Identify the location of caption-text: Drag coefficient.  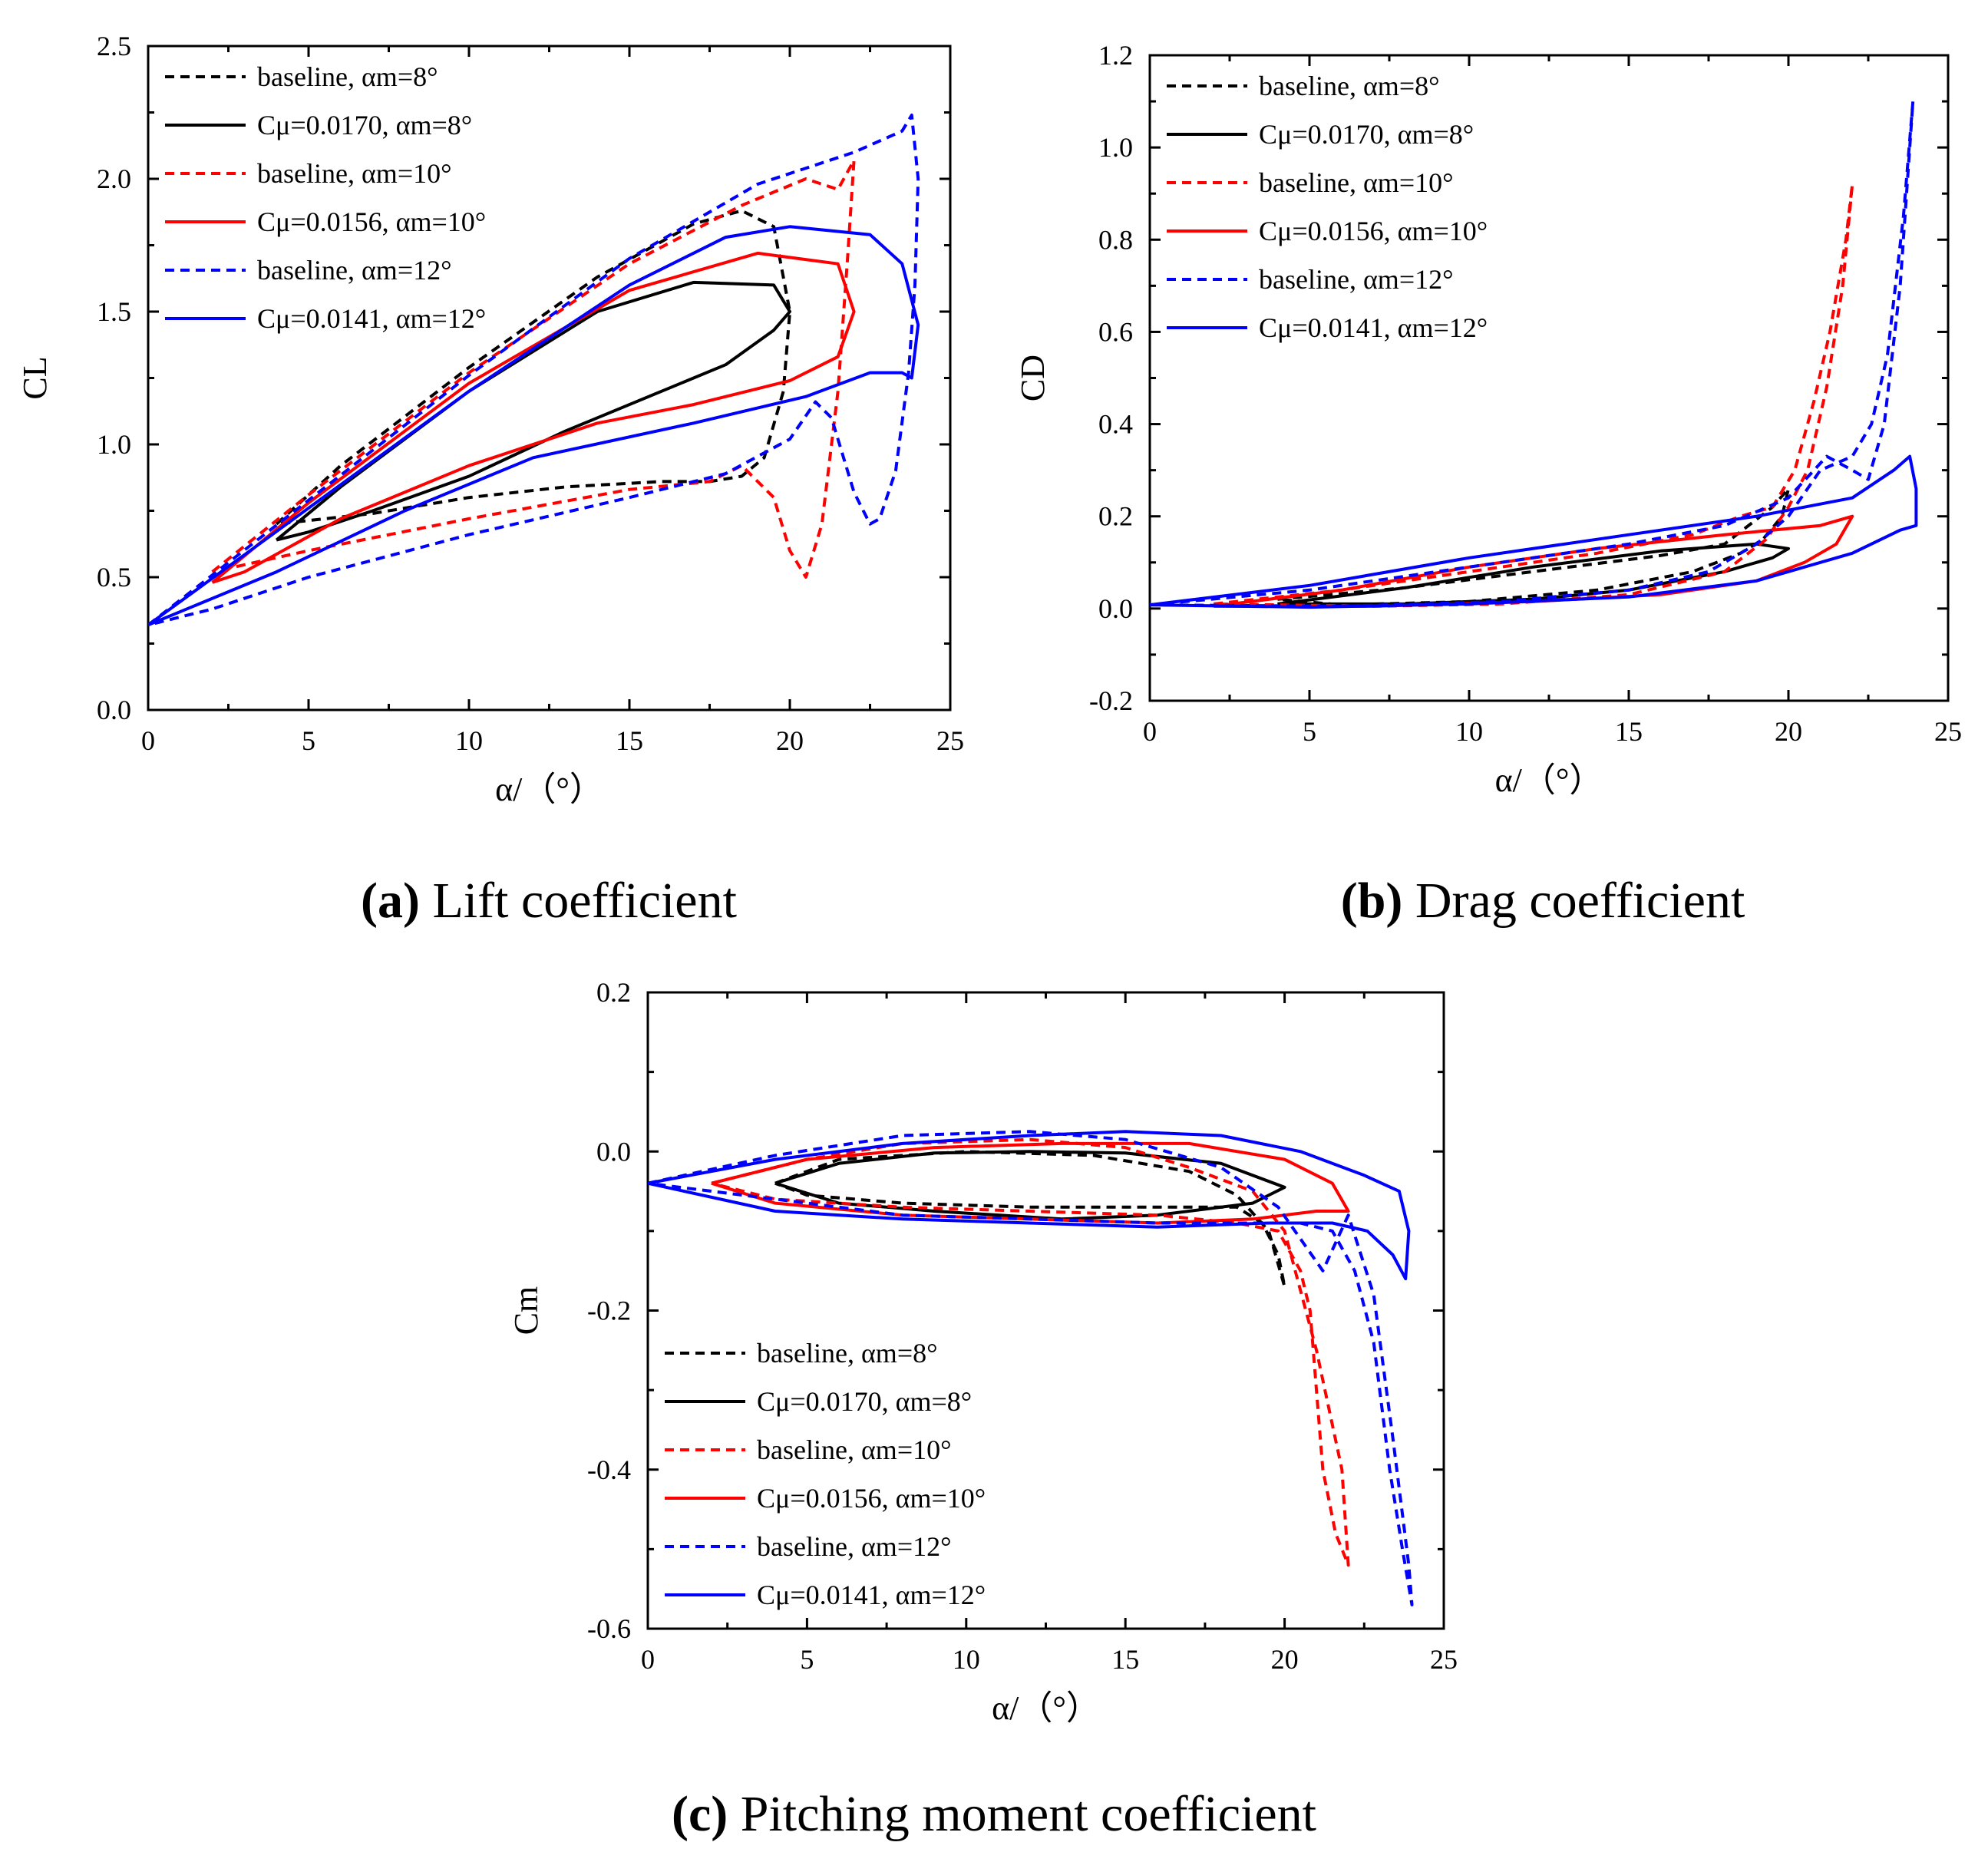
(1574, 901).